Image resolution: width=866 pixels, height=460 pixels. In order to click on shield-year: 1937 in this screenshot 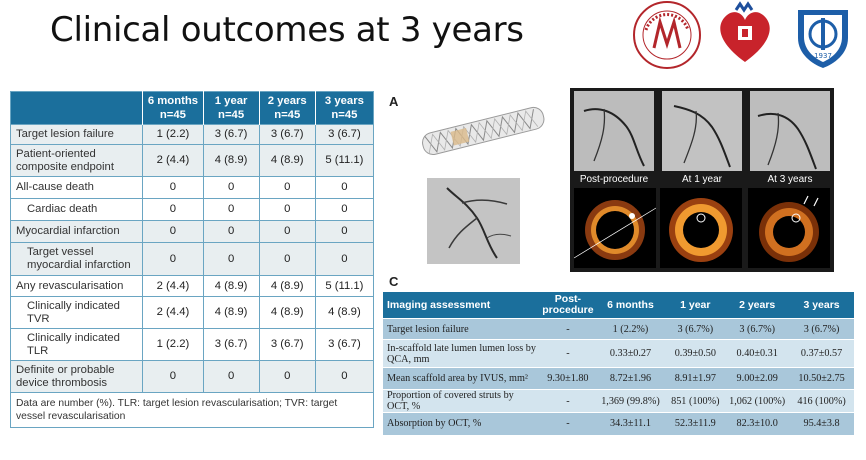, I will do `click(823, 56)`.